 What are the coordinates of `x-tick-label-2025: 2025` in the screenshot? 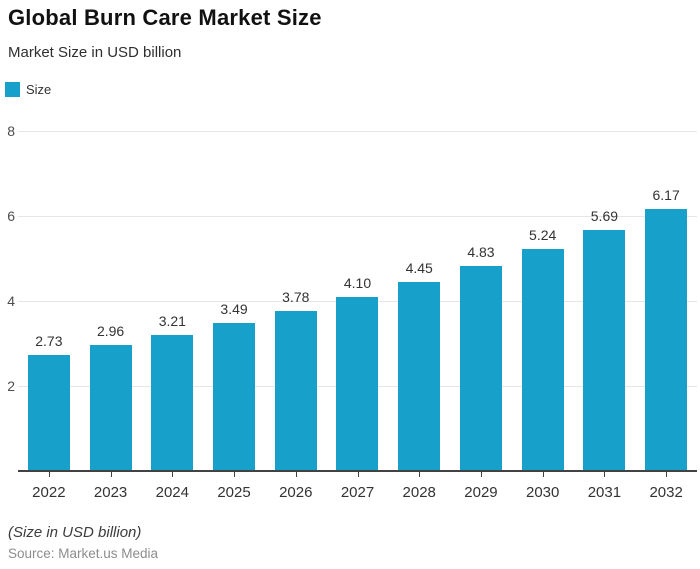 It's located at (234, 492).